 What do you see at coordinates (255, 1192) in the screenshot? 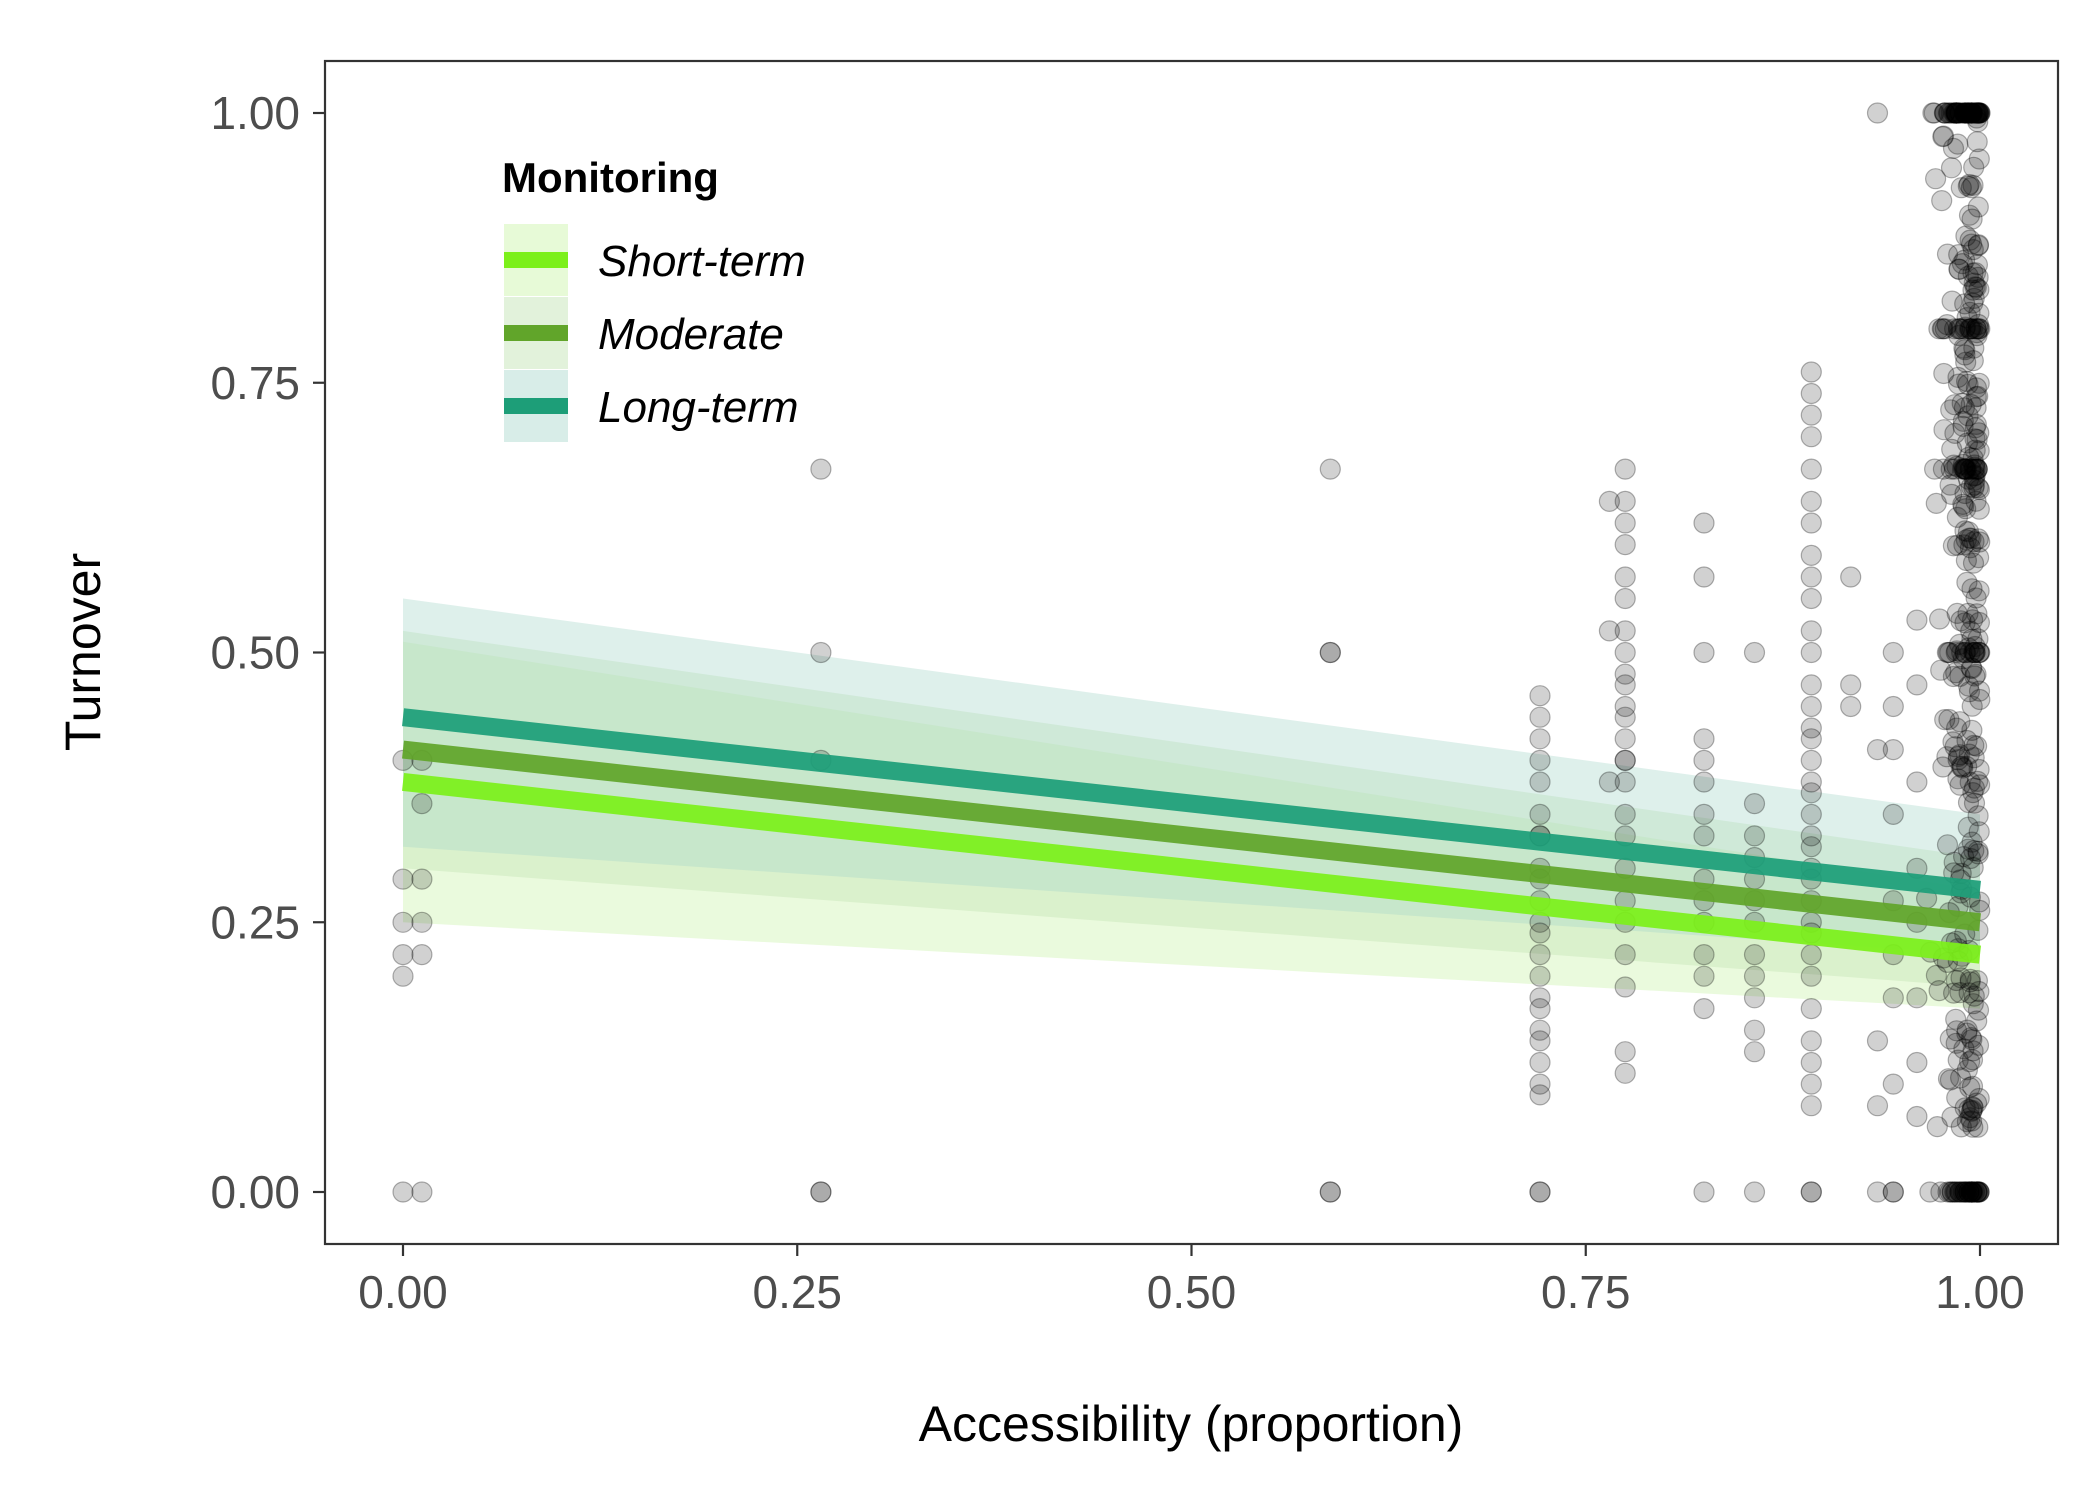
I see `y-tick-label: 0.00` at bounding box center [255, 1192].